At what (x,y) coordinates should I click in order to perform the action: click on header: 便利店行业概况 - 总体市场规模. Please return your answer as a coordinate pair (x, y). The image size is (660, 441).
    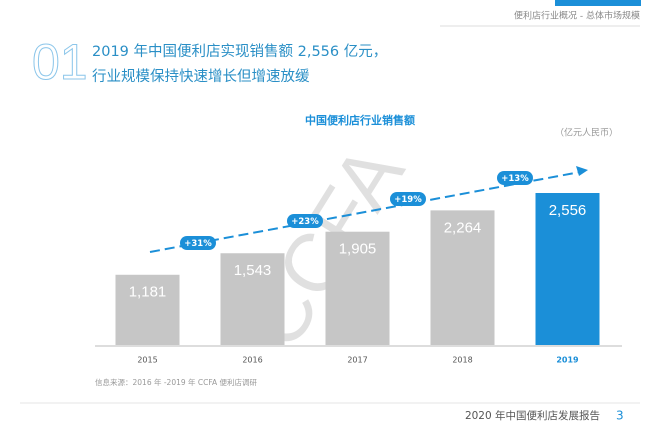
    Looking at the image, I should click on (577, 16).